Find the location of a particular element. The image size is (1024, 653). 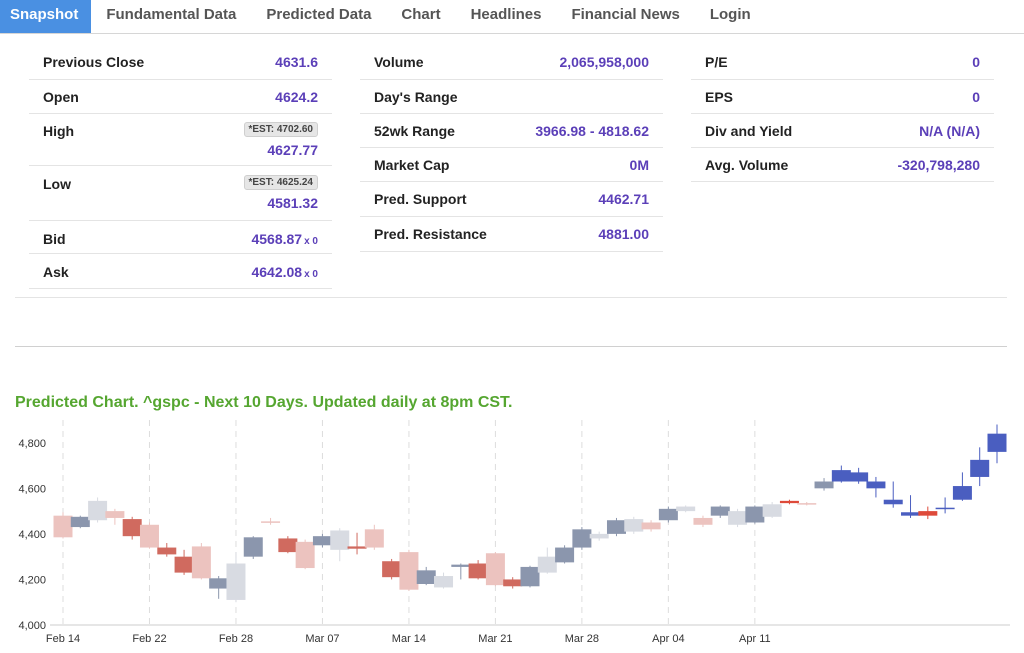

value-div-yield: N/A (N/A) is located at coordinates (949, 131).